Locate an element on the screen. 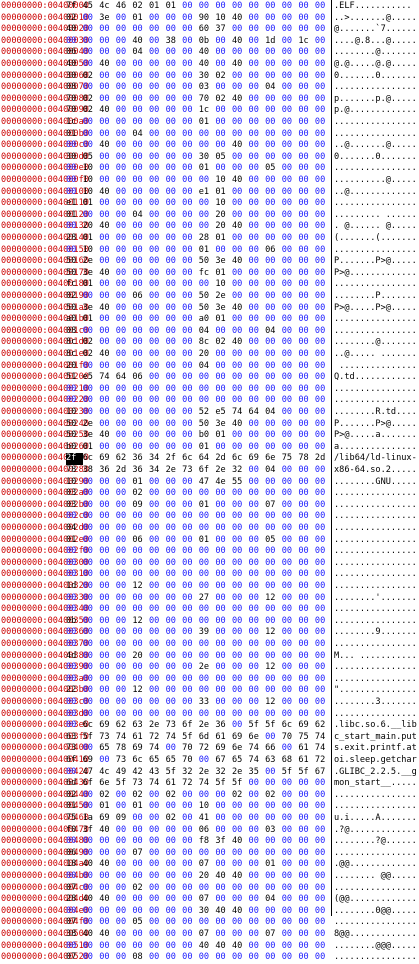  hex-byte: 0b is located at coordinates (204, 40).